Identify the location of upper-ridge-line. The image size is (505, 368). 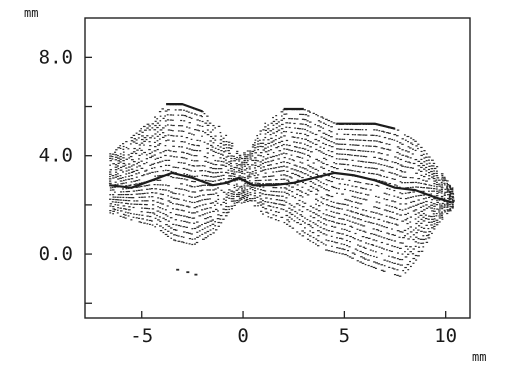
(366, 126).